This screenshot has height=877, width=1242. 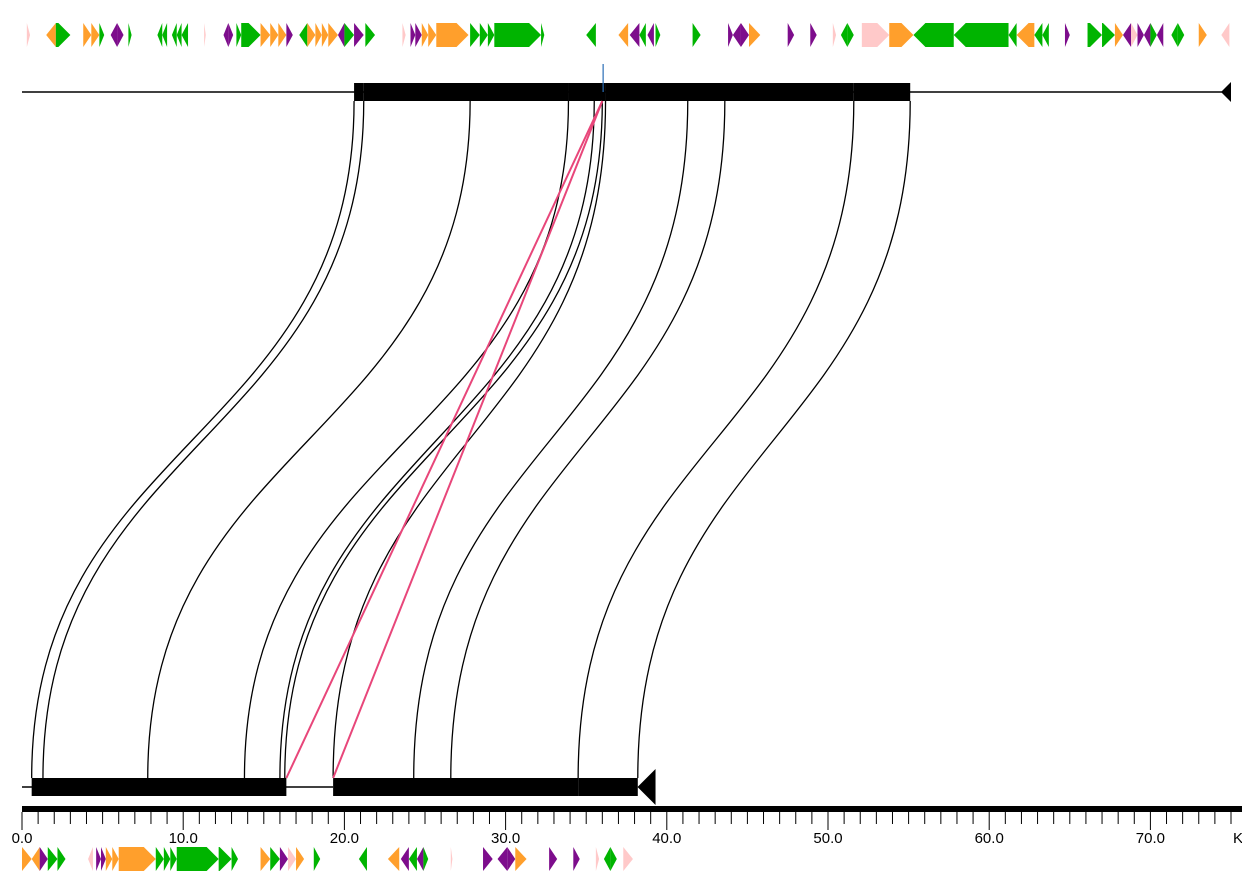 What do you see at coordinates (344, 838) in the screenshot?
I see `scale-tick-label: 20.0` at bounding box center [344, 838].